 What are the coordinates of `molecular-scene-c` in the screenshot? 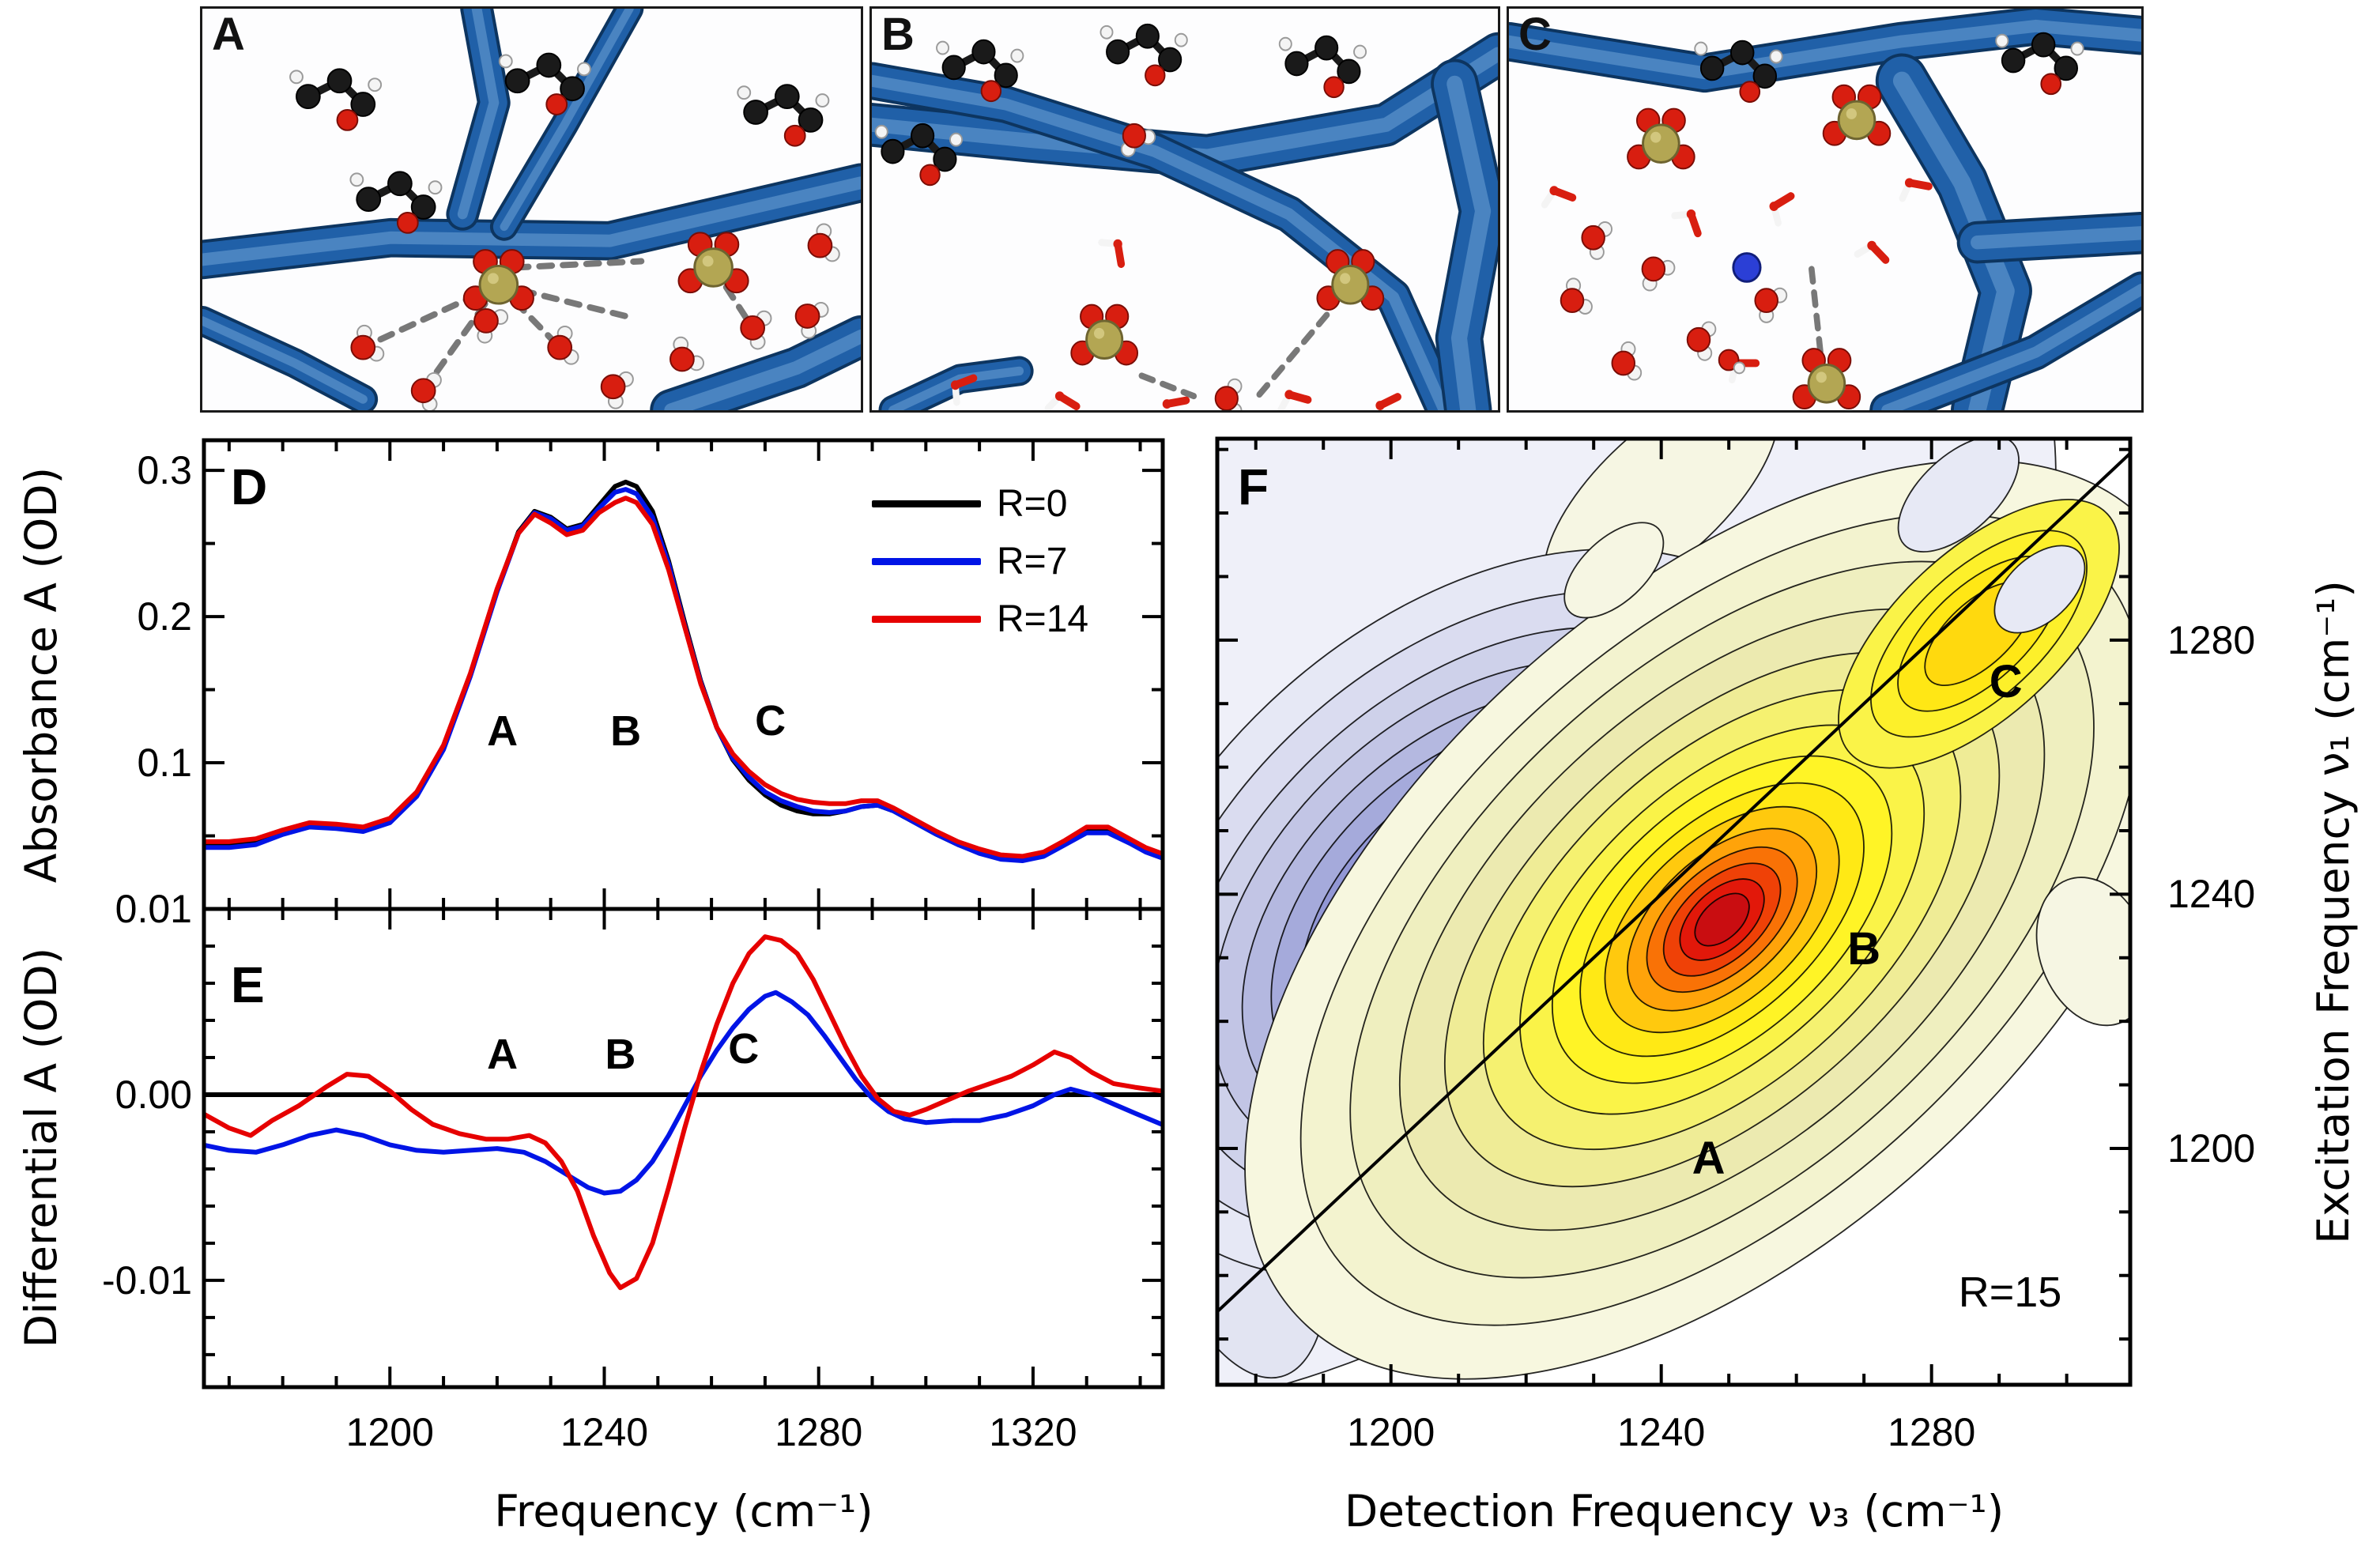 It's located at (1825, 209).